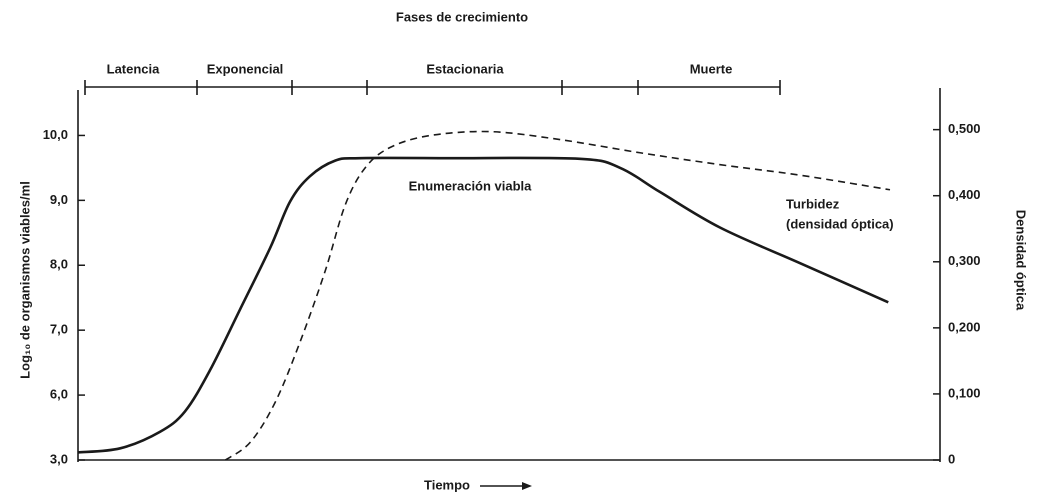  What do you see at coordinates (24, 280) in the screenshot?
I see `y-axis-label: Log₁₀ de organismos viables/ml` at bounding box center [24, 280].